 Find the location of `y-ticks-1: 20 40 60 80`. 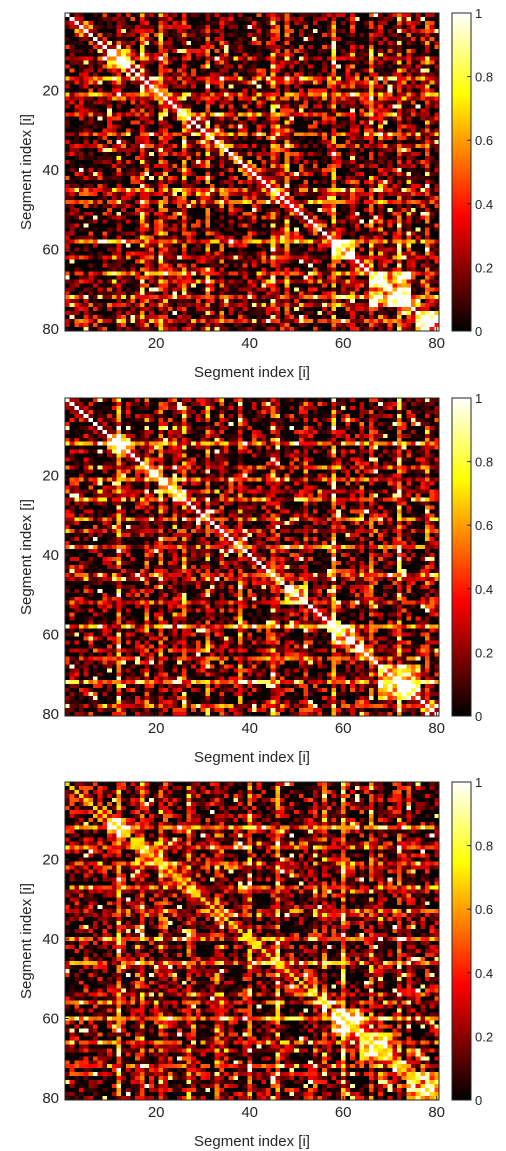

y-ticks-1: 20 40 60 80 is located at coordinates (55, 210).